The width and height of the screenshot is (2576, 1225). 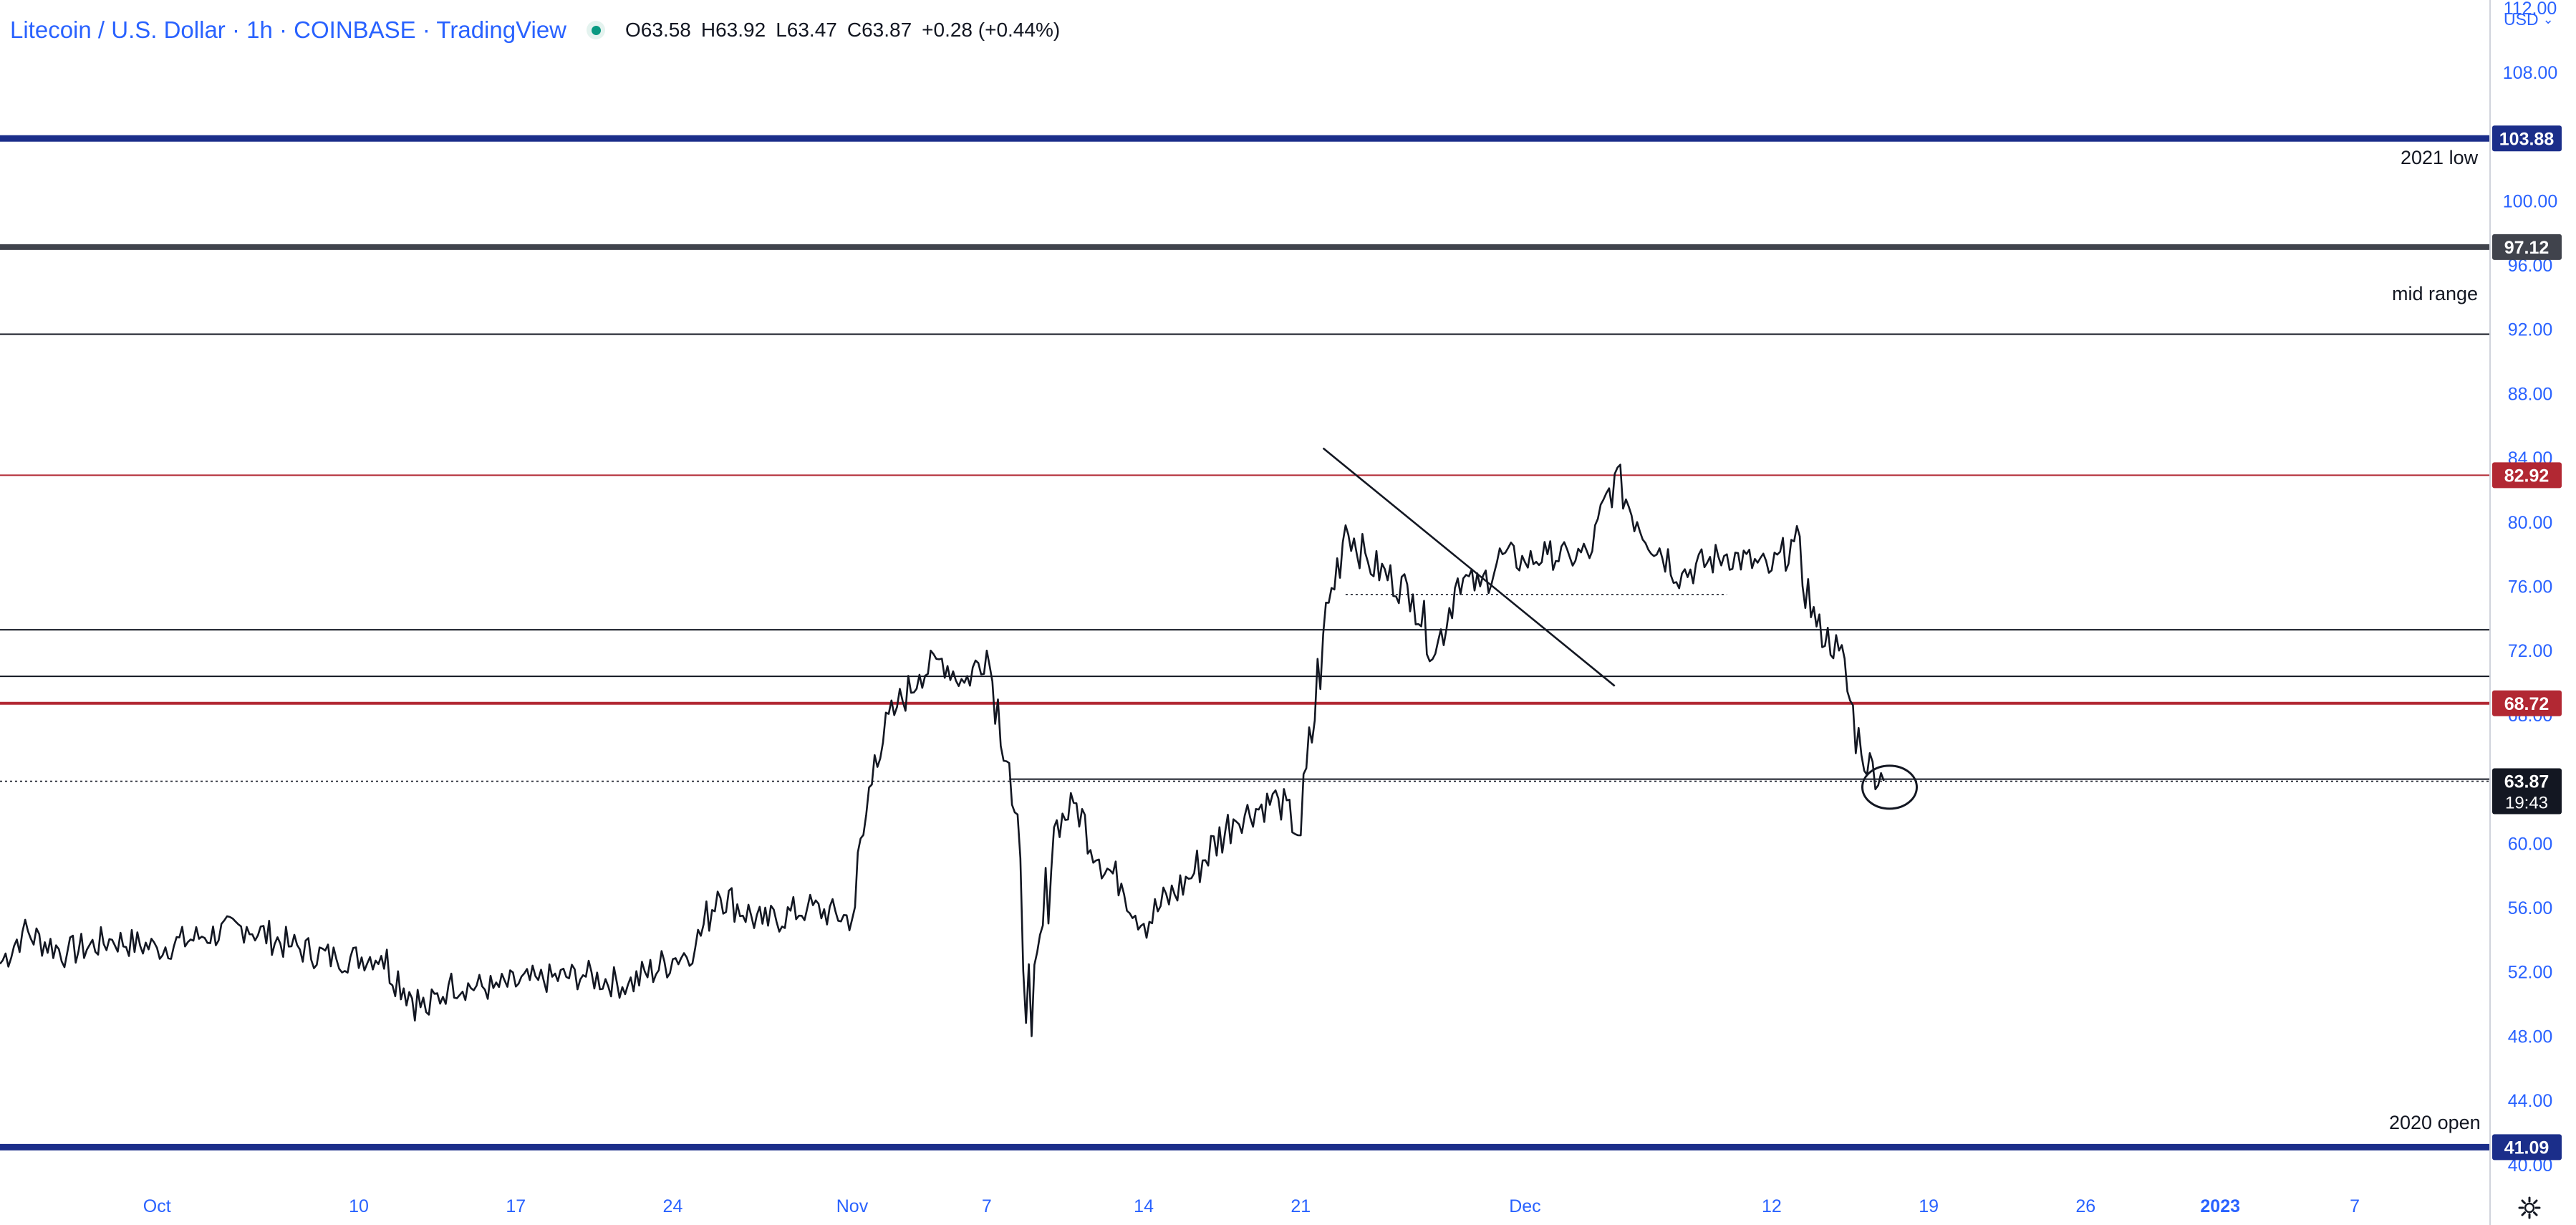 What do you see at coordinates (1620, 629) in the screenshot?
I see `drawings-layer` at bounding box center [1620, 629].